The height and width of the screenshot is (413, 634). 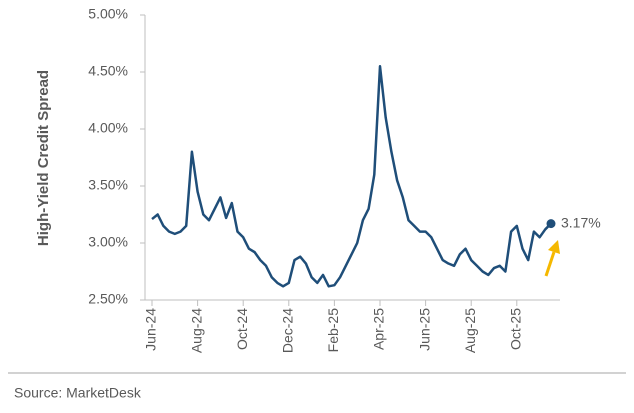 I want to click on y-tick-label: 4.00%, so click(x=108, y=128).